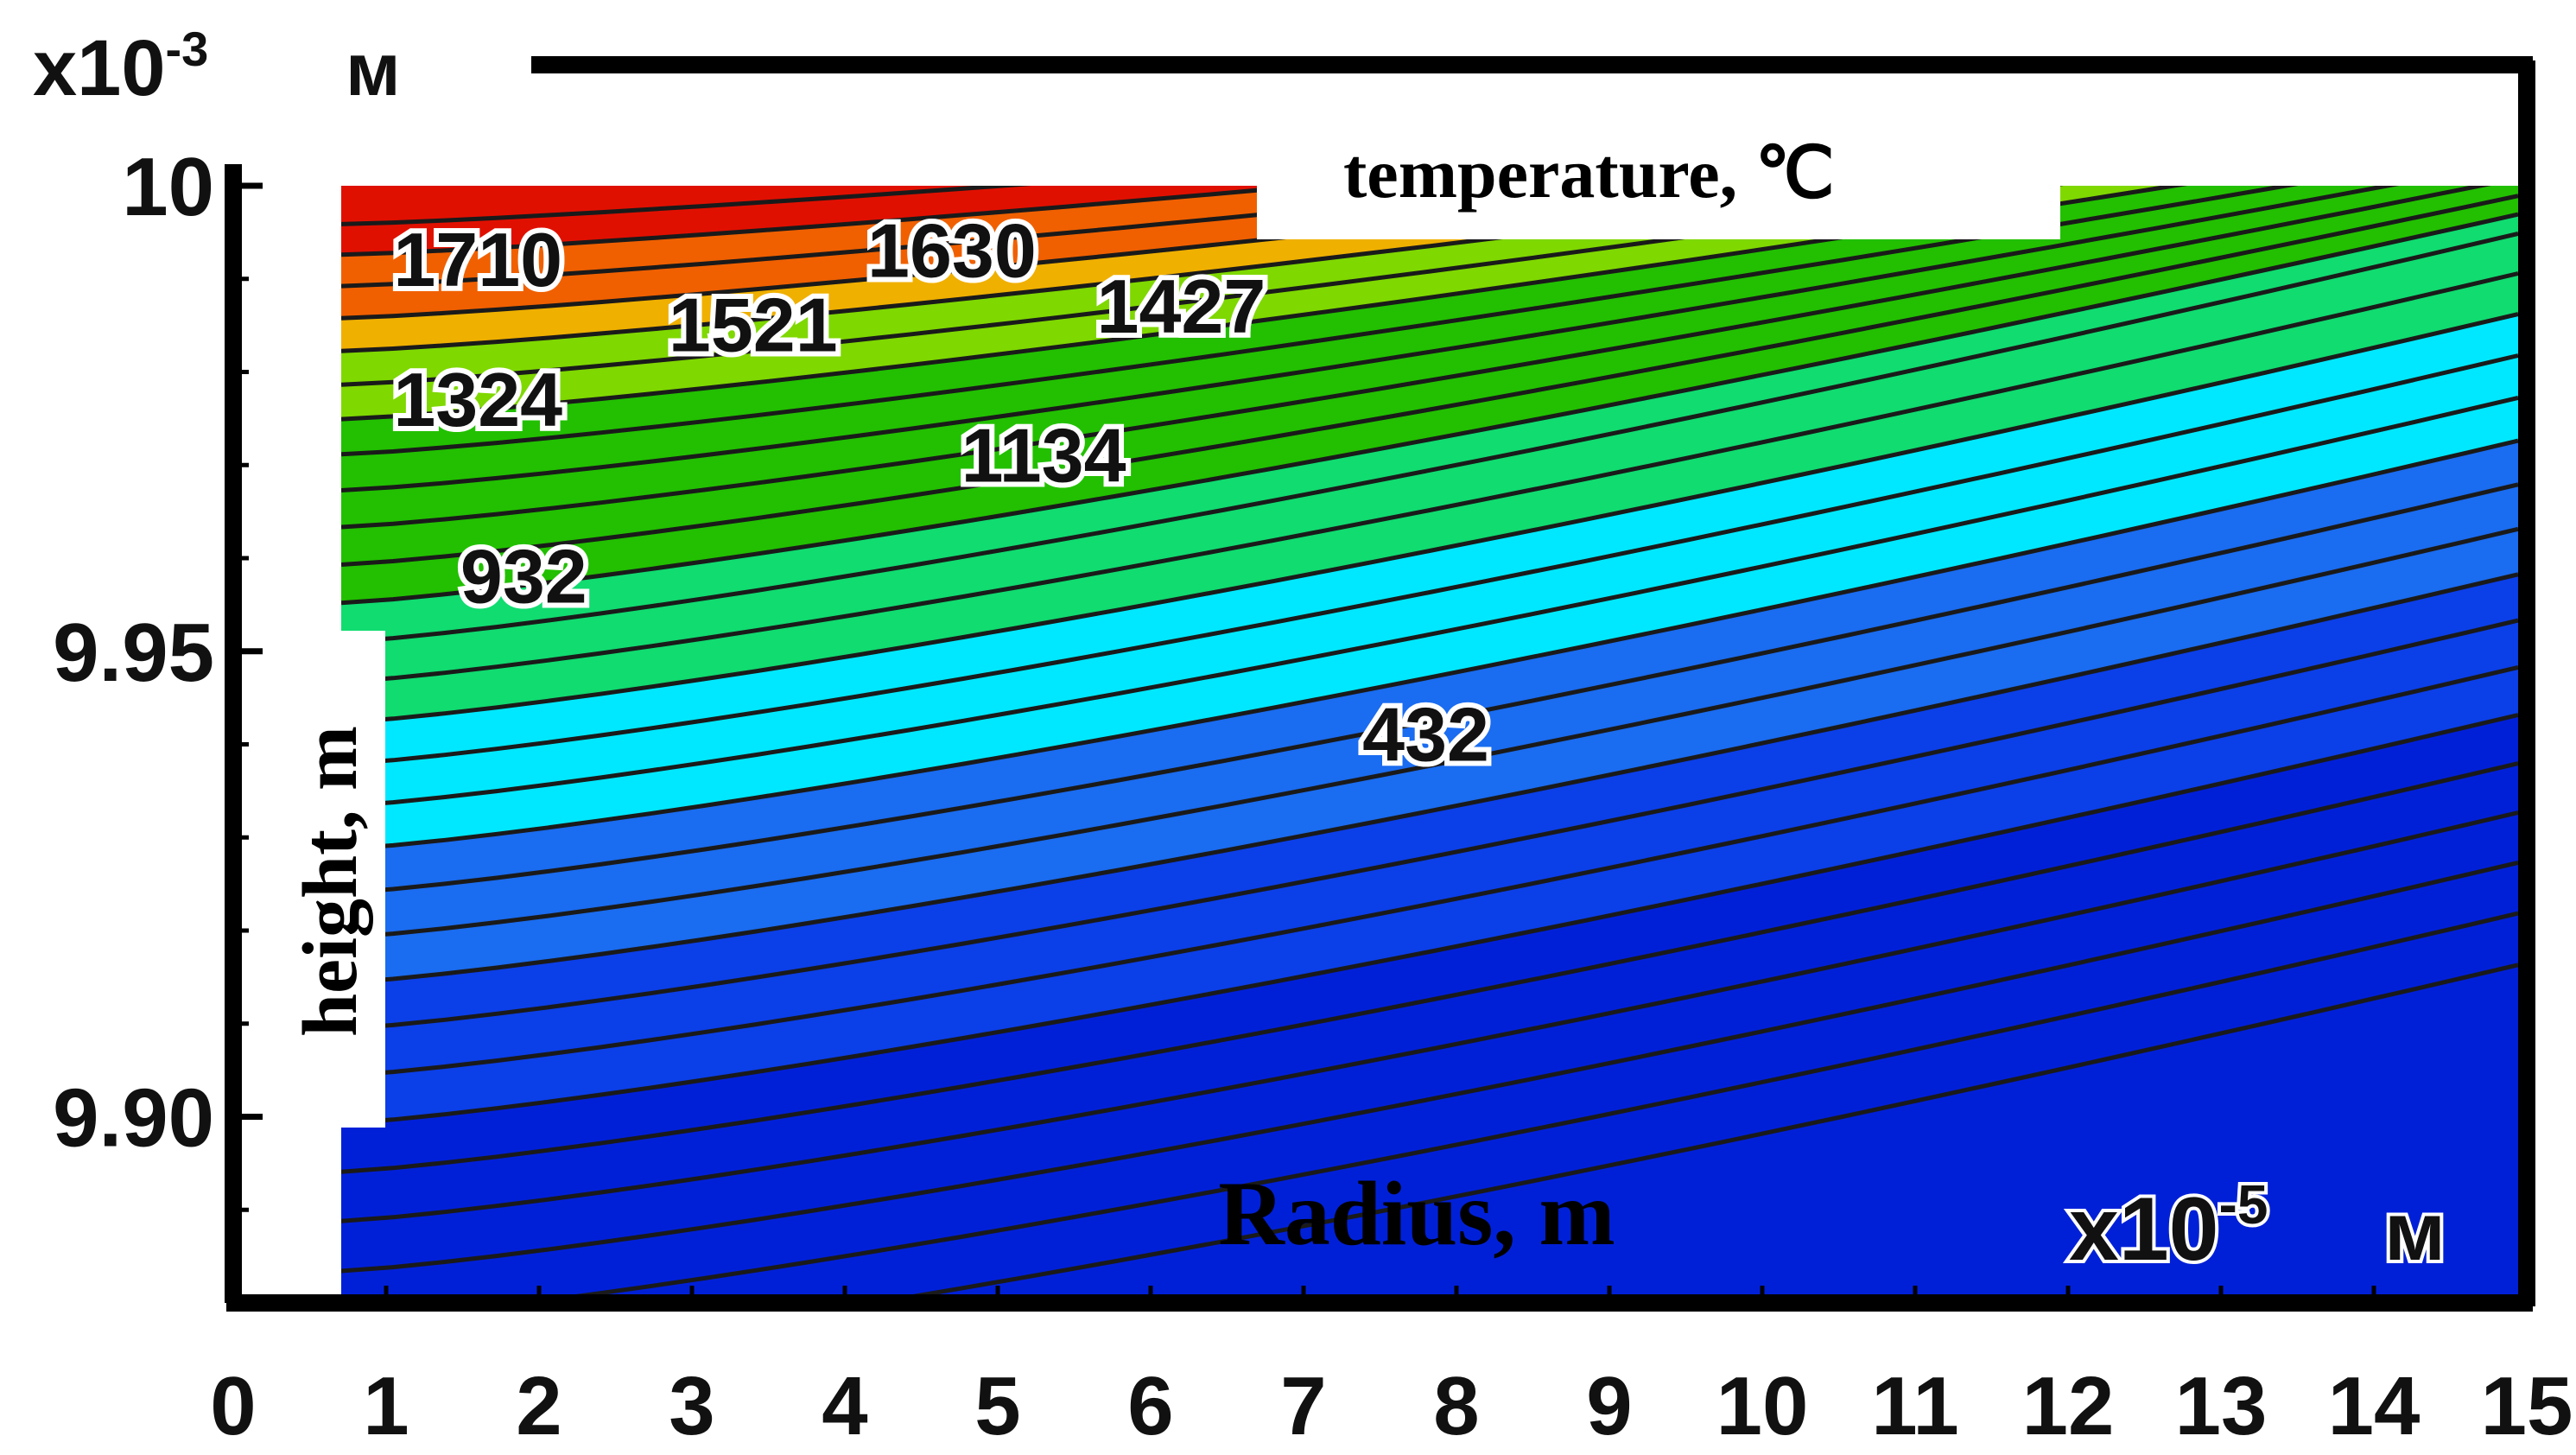 The height and width of the screenshot is (1455, 2576). I want to click on chart-title: temperature, ℃, so click(1589, 174).